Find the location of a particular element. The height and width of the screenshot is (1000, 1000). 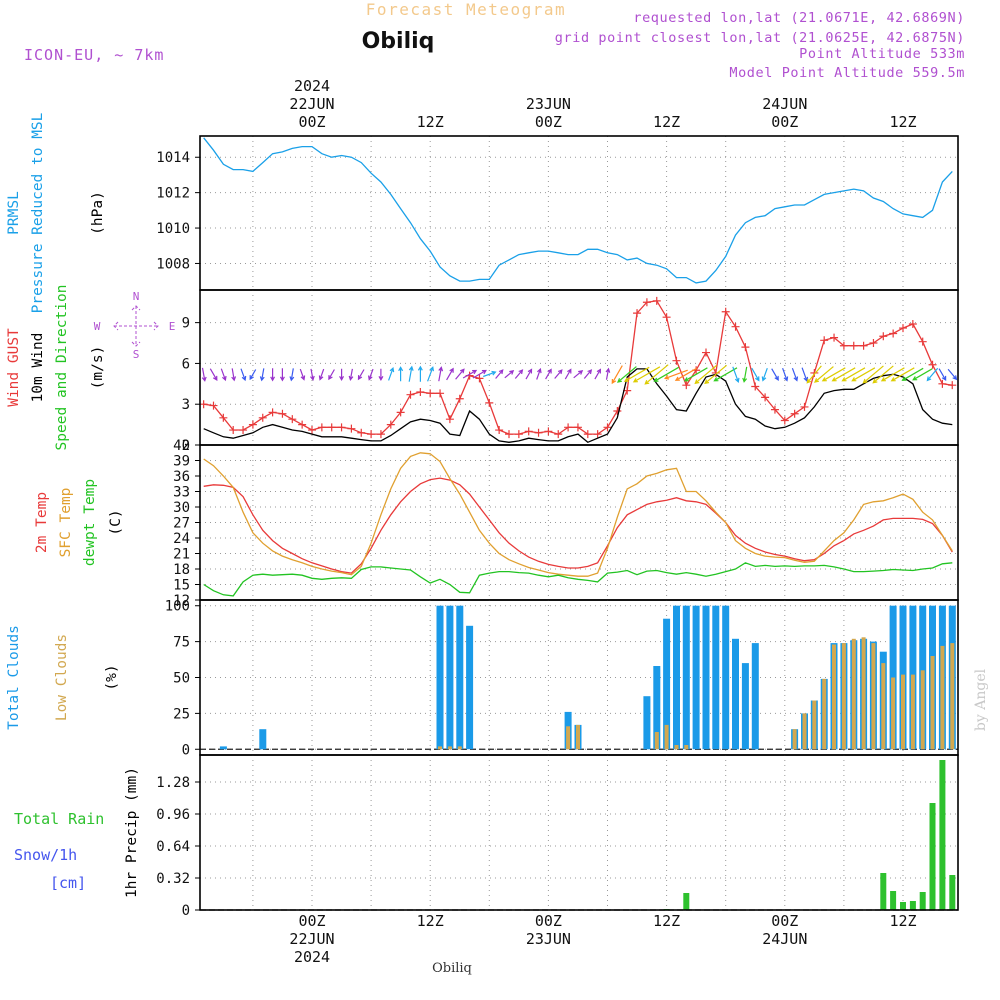

y-axis-label: (%) is located at coordinates (112, 677).